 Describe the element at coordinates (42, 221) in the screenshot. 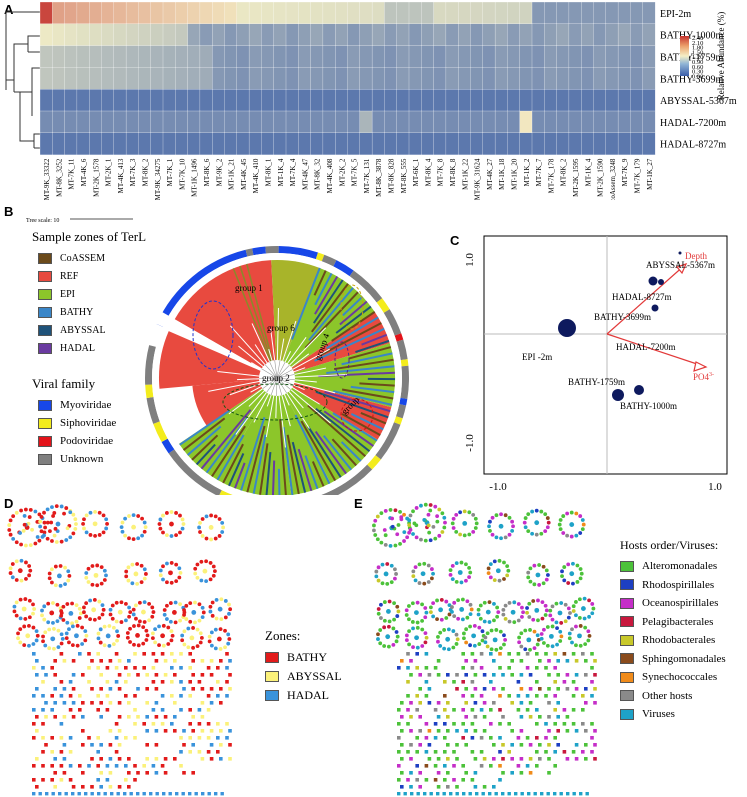

I see `tree-scale-label: Tree scale: 10` at that location.